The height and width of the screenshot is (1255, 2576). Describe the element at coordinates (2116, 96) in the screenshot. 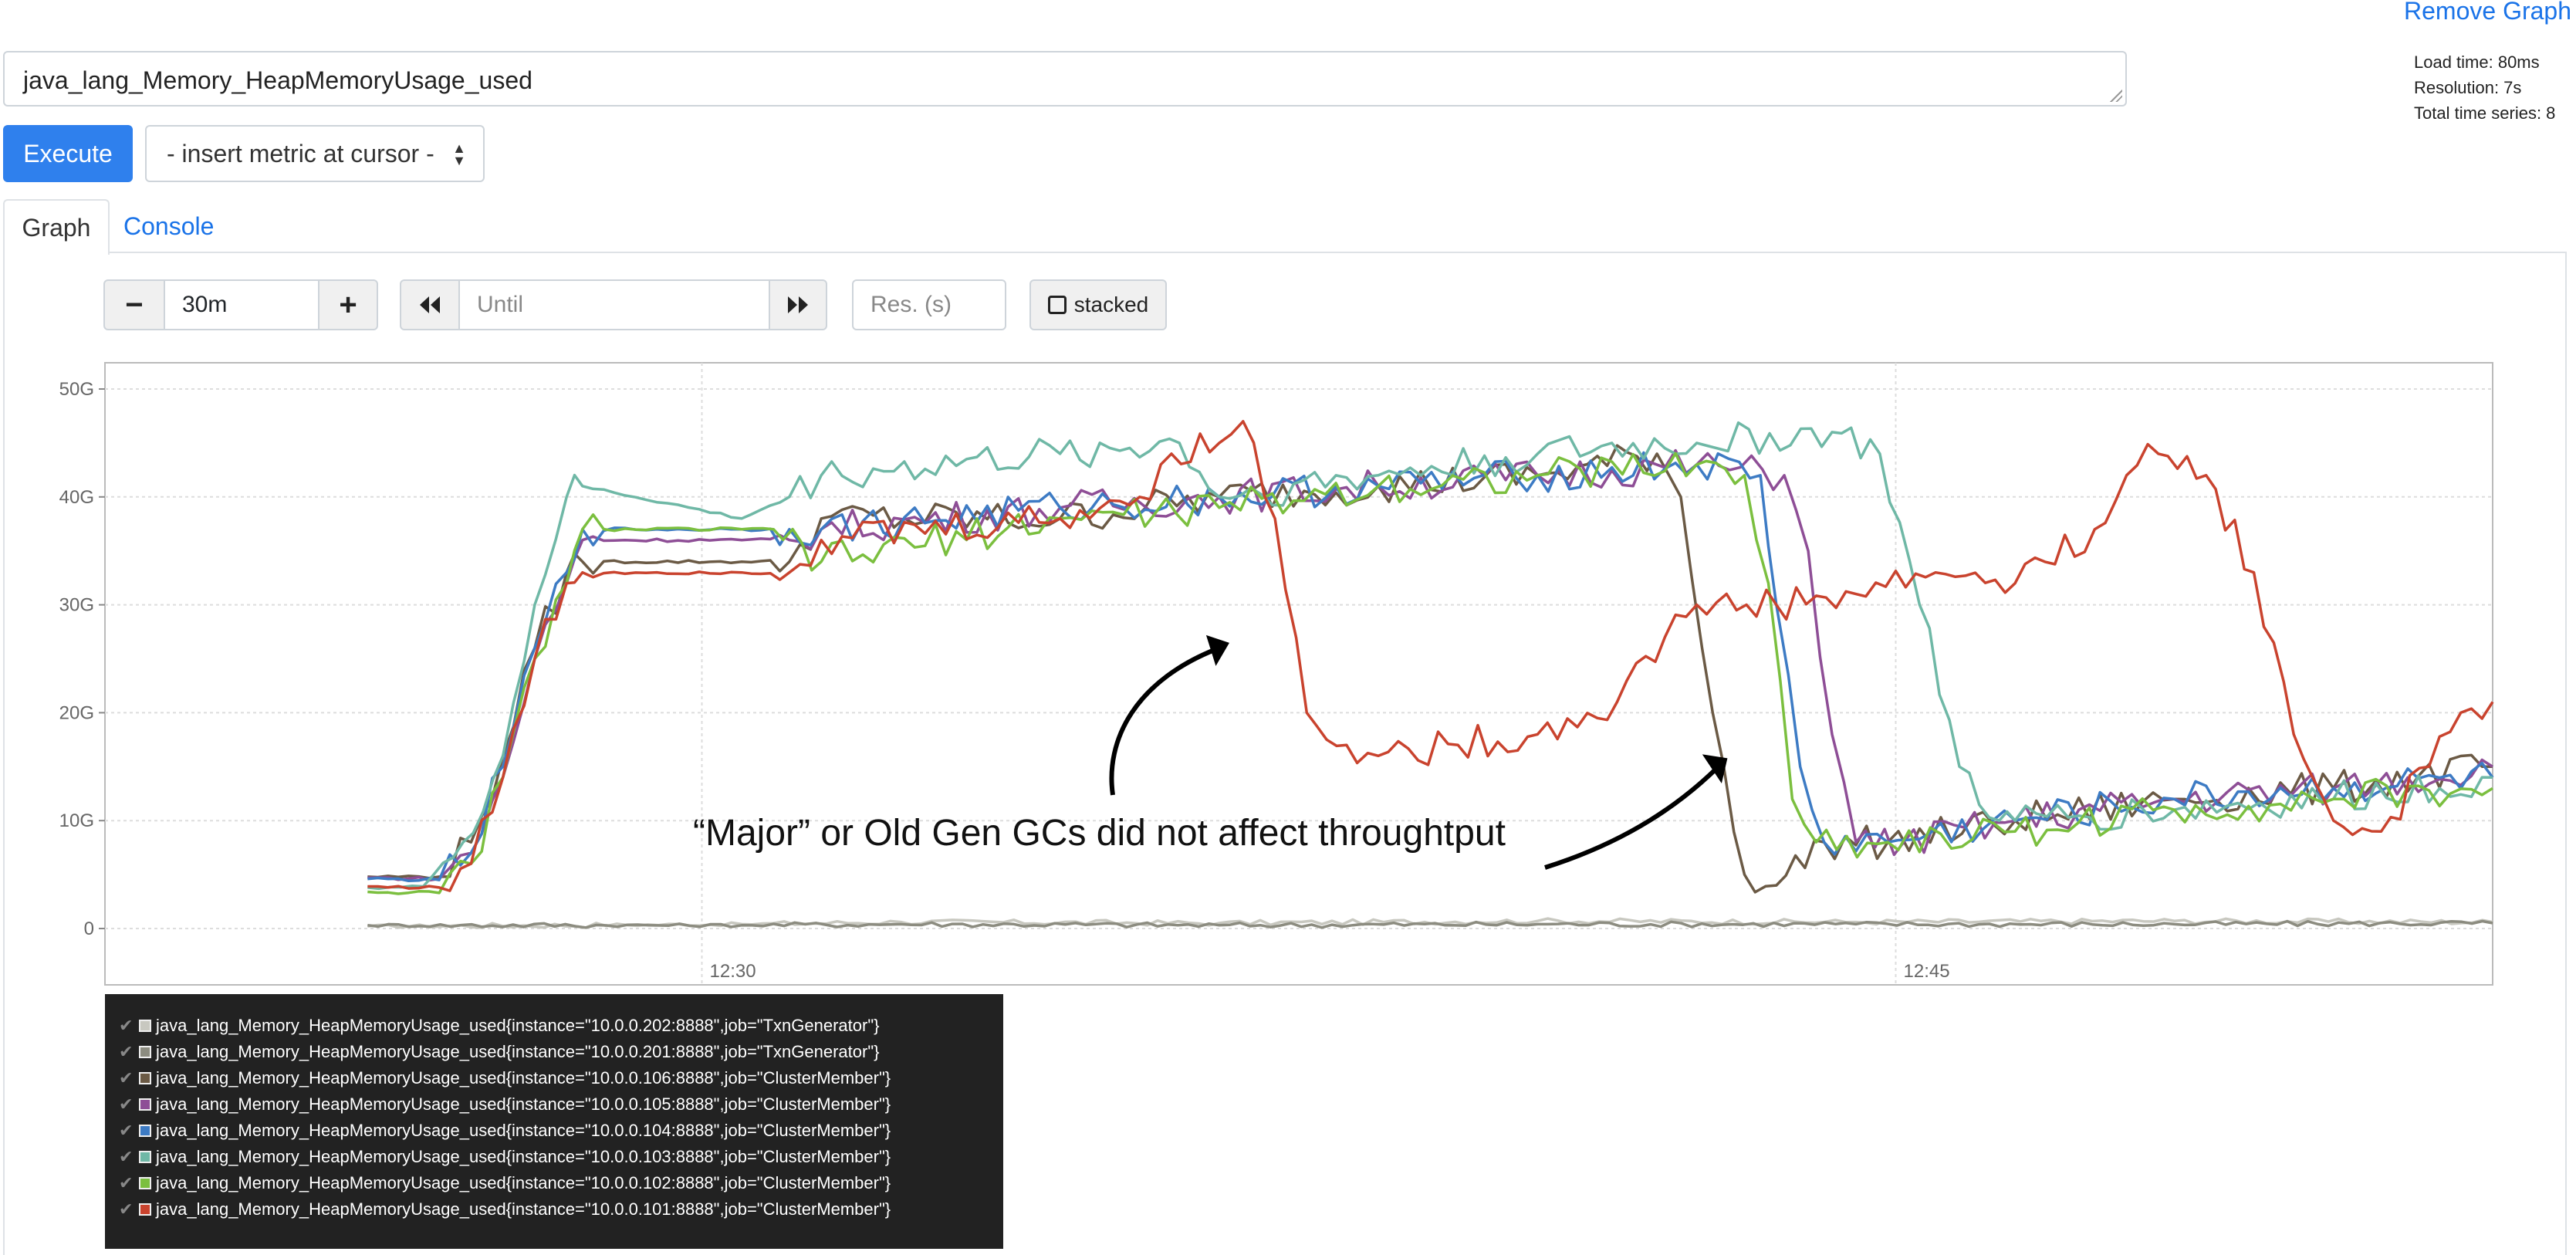

I see `resize-grip-icon` at that location.